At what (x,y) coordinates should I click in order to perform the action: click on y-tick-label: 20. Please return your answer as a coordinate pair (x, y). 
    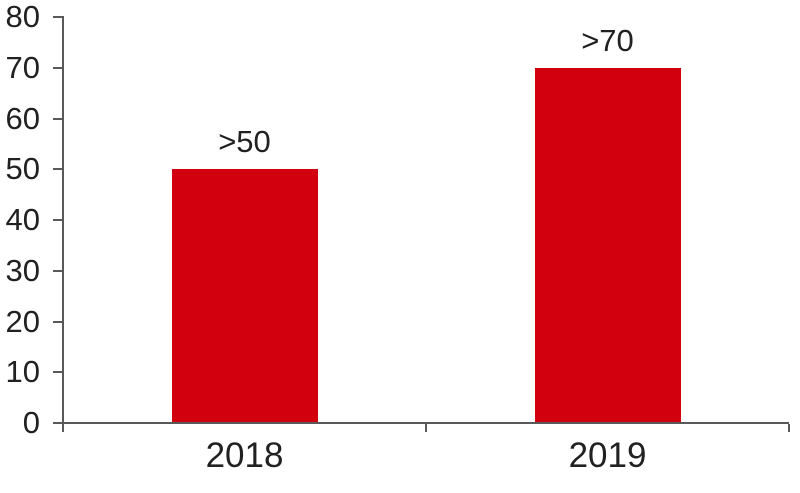
    Looking at the image, I should click on (22, 321).